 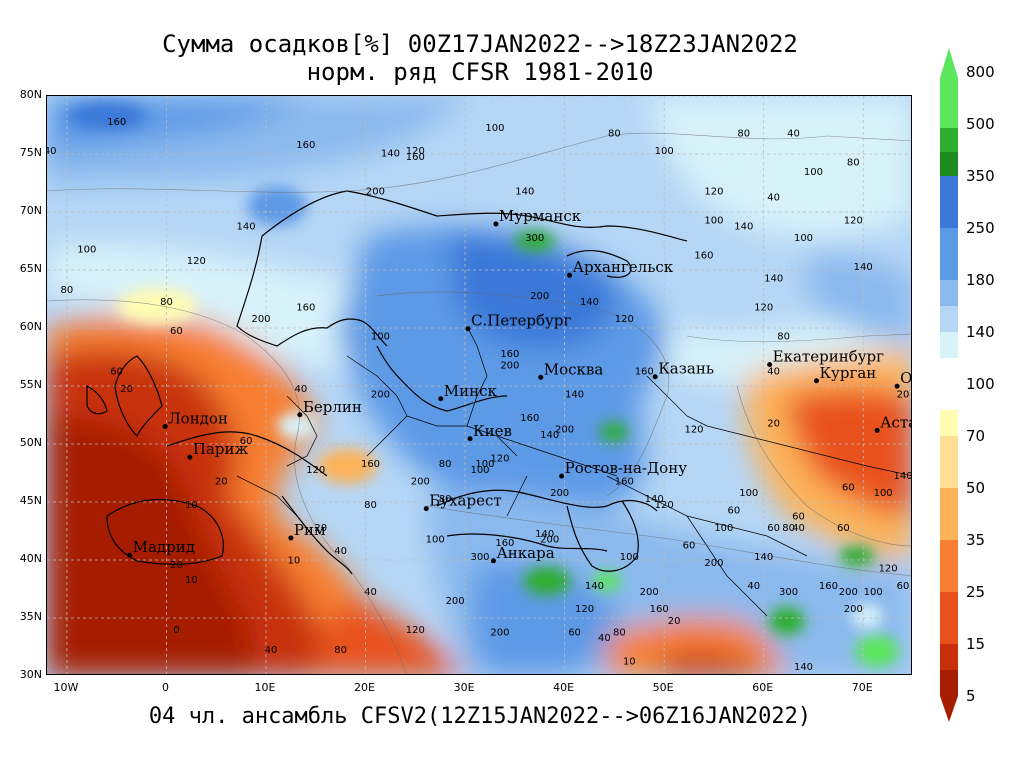 I want to click on lat-tick-label: 70N, so click(x=30, y=210).